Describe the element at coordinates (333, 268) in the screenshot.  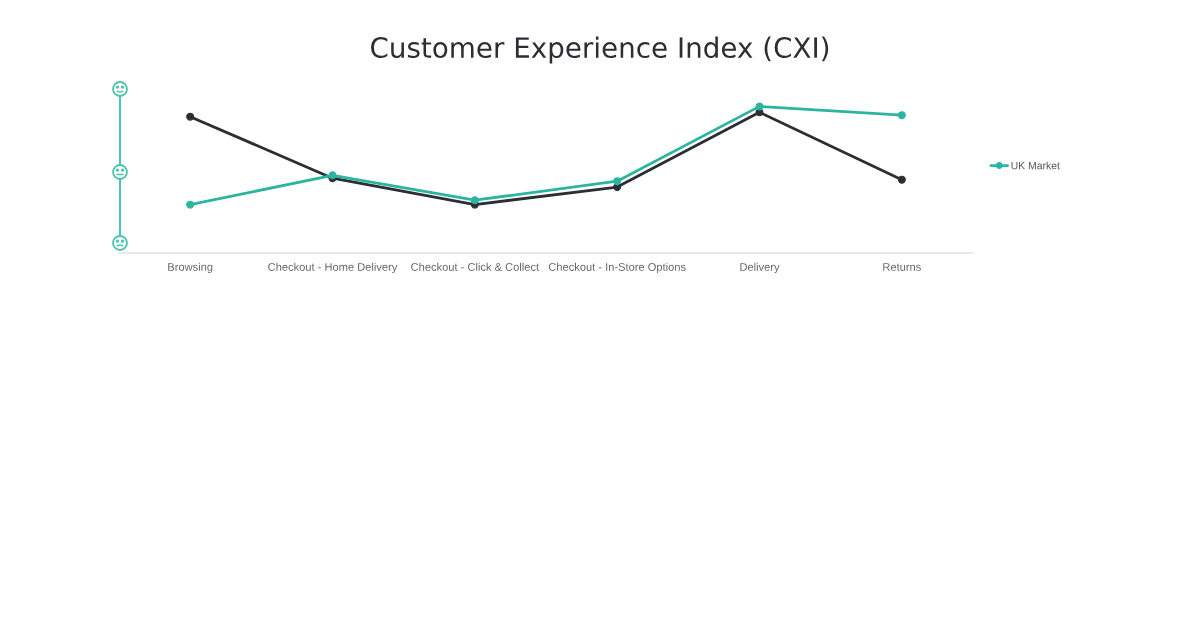
I see `x-tick-label: Checkout - Home Delivery` at that location.